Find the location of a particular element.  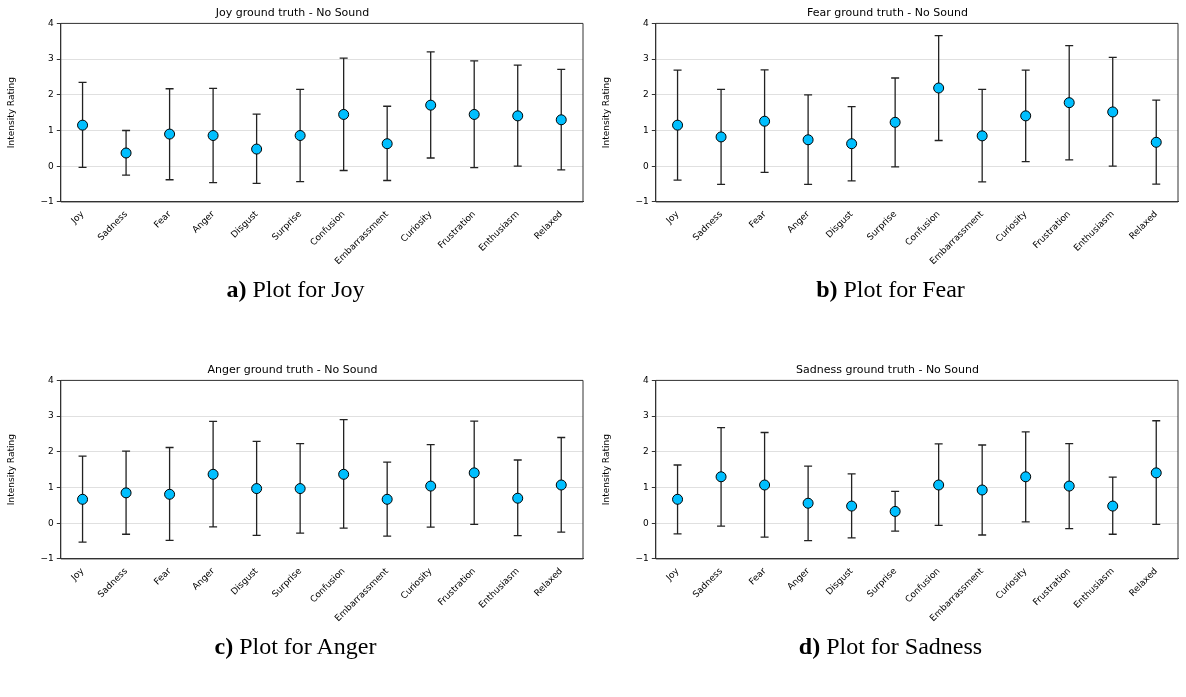

chart-title: Sadness ground truth - No Sound is located at coordinates (887, 369).